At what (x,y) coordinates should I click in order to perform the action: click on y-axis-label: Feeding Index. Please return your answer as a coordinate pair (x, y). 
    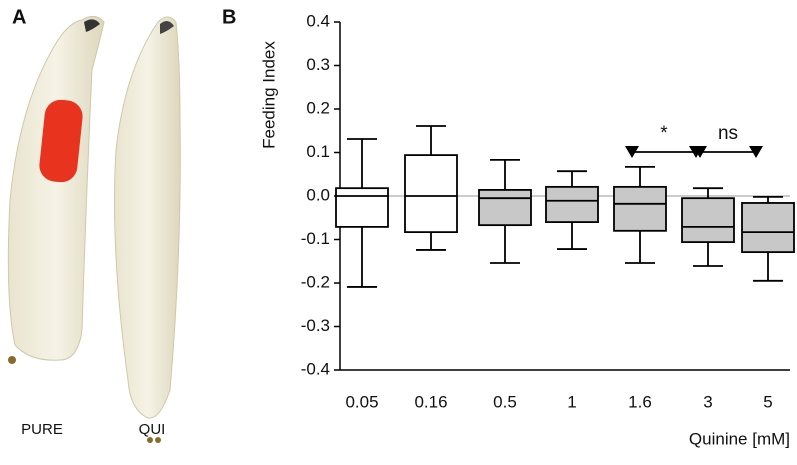
    Looking at the image, I should click on (268, 95).